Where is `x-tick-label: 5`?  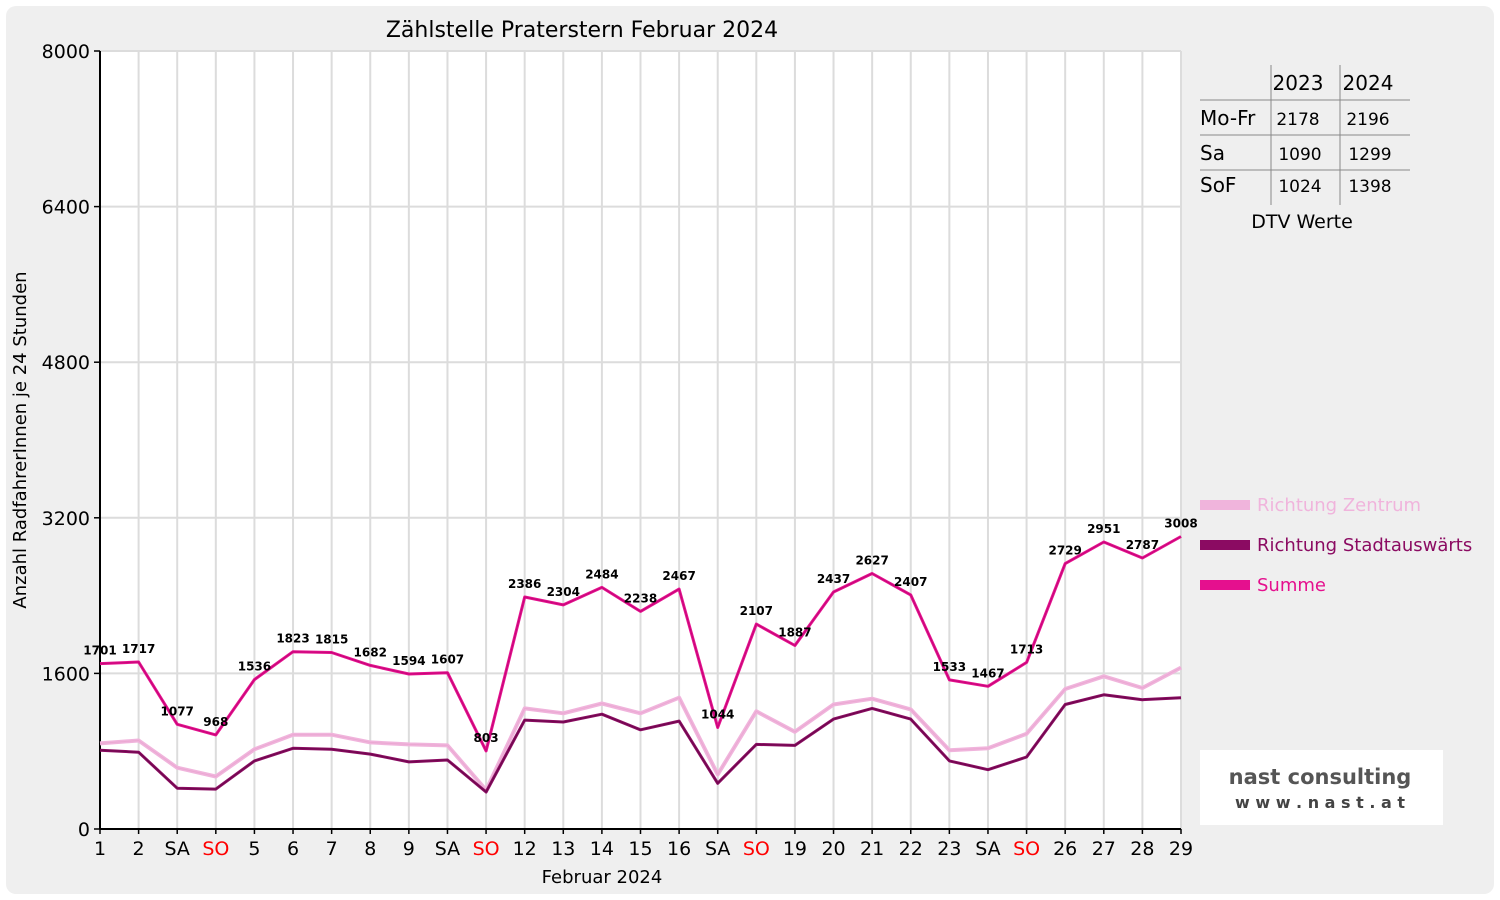 x-tick-label: 5 is located at coordinates (254, 849).